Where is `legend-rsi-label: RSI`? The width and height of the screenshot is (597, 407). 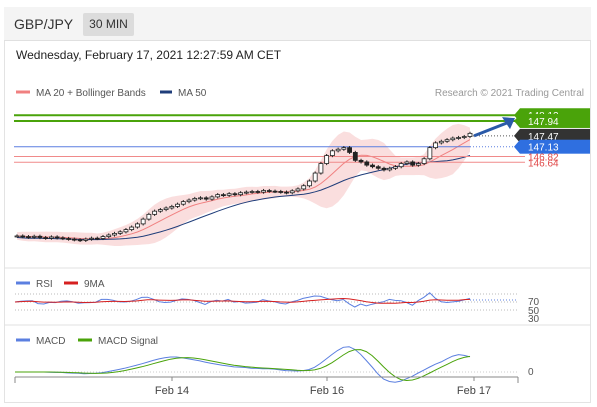
legend-rsi-label: RSI is located at coordinates (44, 284).